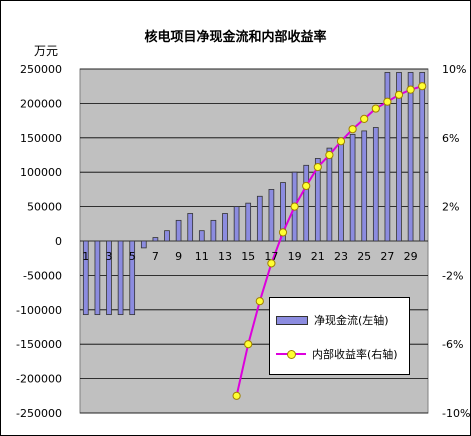  Describe the element at coordinates (41, 69) in the screenshot. I see `left-tick-label: 250000` at that location.